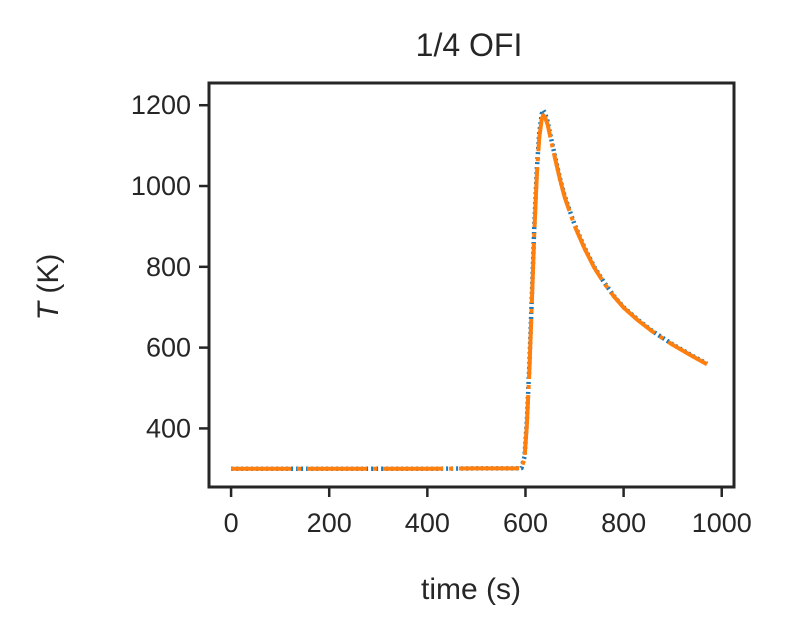  I want to click on x-tick-label: 400, so click(427, 523).